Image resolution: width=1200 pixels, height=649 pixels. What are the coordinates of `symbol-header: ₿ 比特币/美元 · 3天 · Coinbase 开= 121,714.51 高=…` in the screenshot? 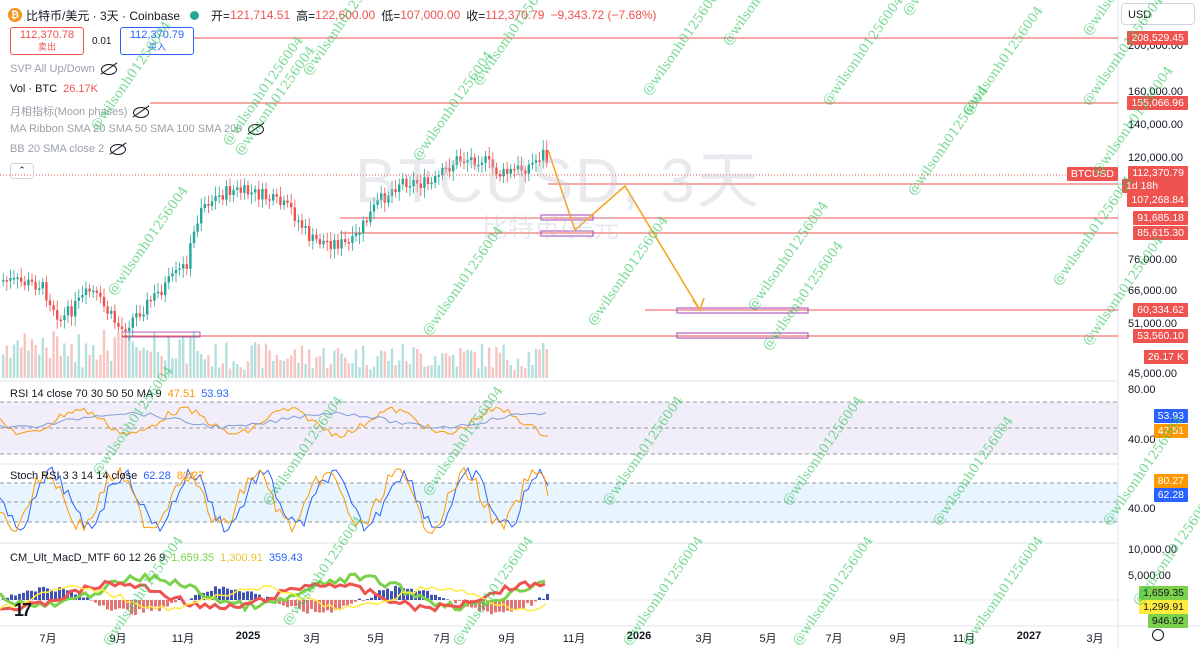 It's located at (332, 15).